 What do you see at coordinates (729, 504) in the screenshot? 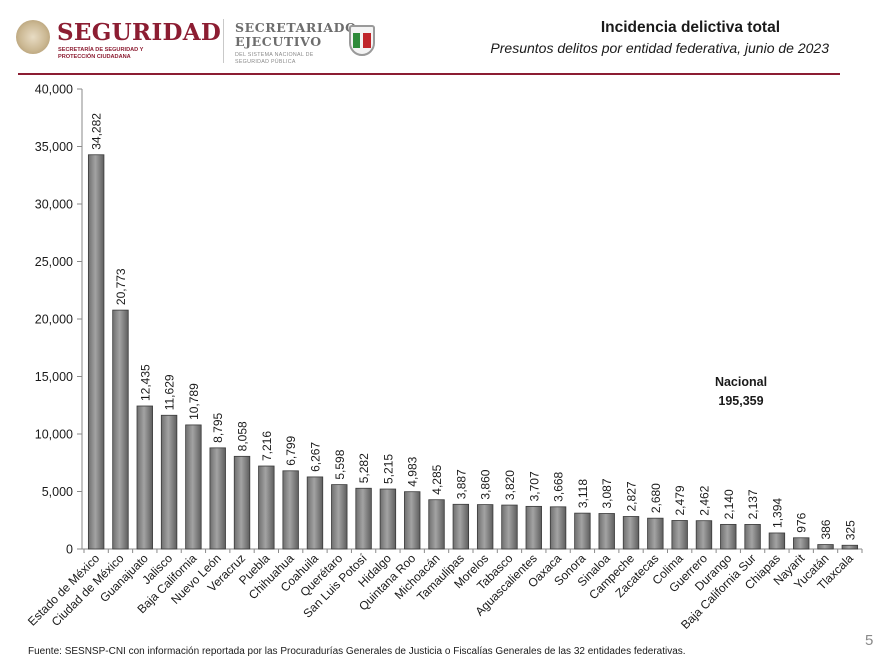
I see `value-label: 2,140` at bounding box center [729, 504].